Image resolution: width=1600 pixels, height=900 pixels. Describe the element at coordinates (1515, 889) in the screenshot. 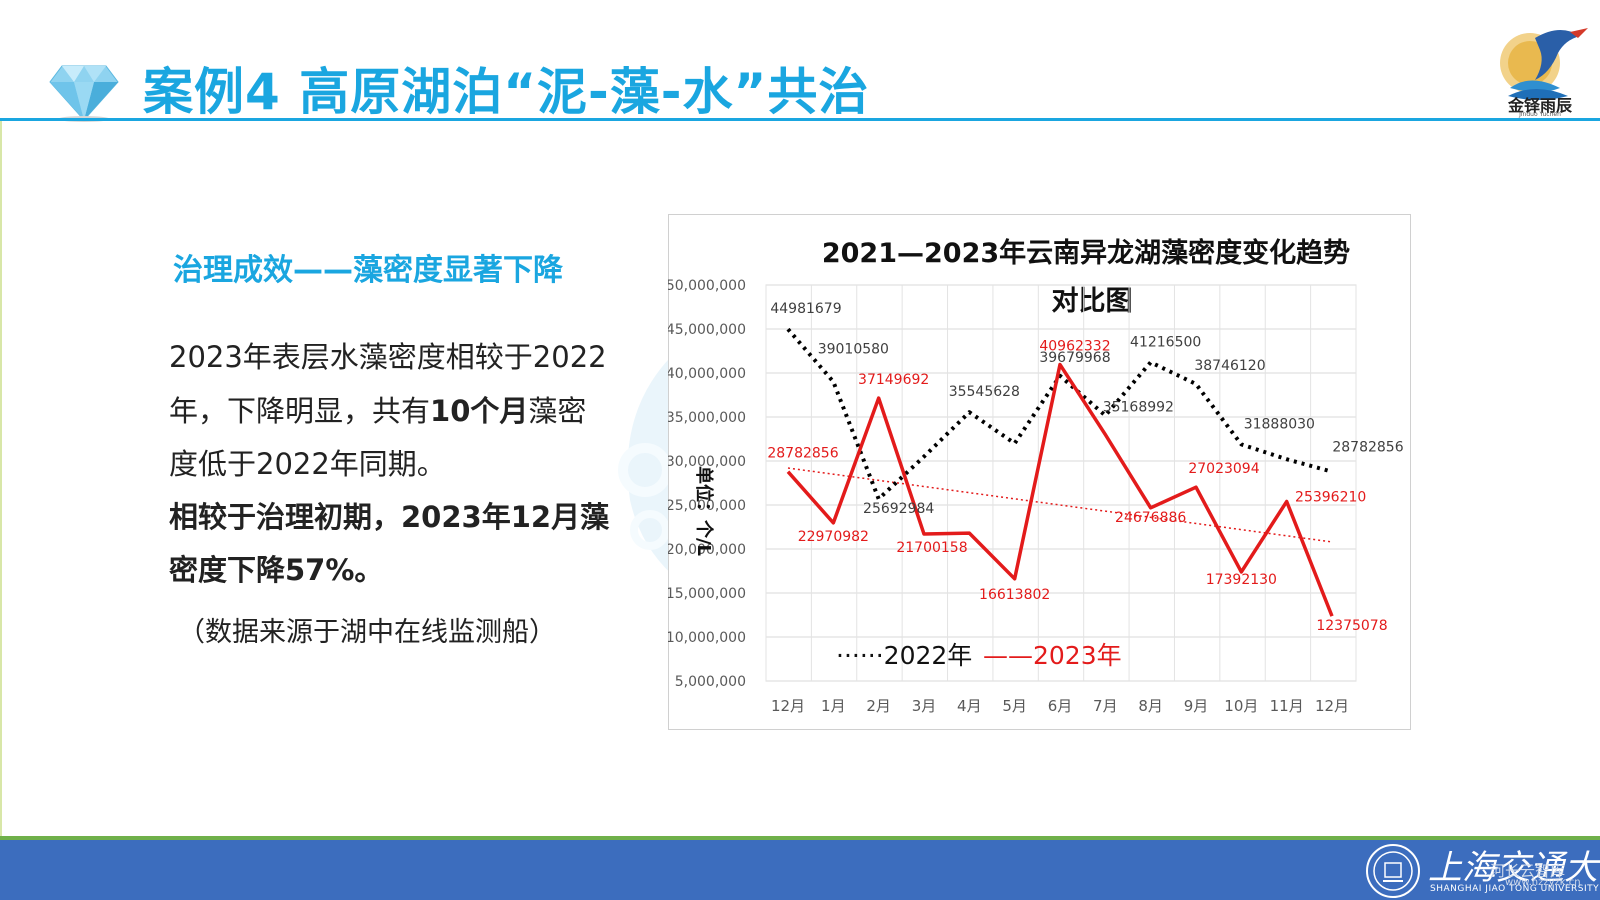

I see `university-name-en: SHANGHAI JIAO TONG UNIVERSITY` at that location.